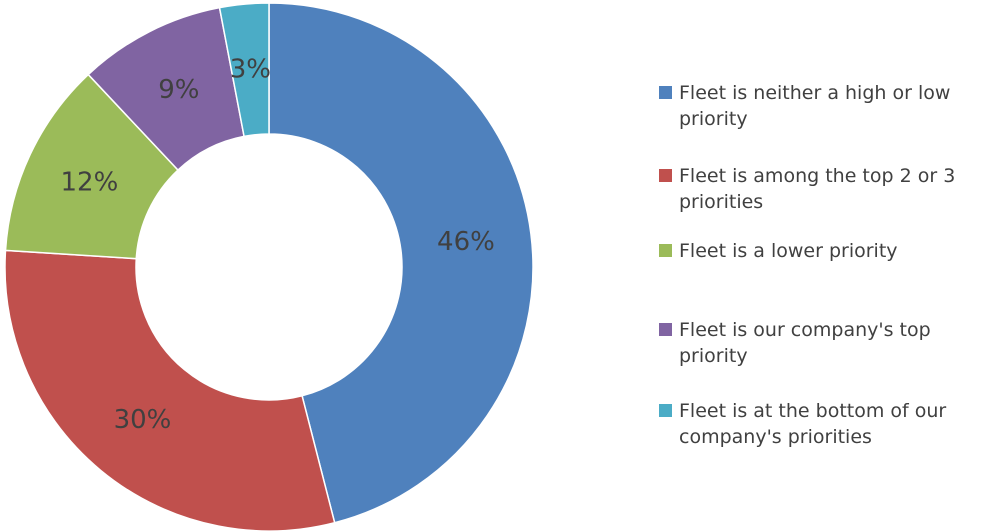  Describe the element at coordinates (143, 420) in the screenshot. I see `data-label-top-2-3: 30%` at that location.